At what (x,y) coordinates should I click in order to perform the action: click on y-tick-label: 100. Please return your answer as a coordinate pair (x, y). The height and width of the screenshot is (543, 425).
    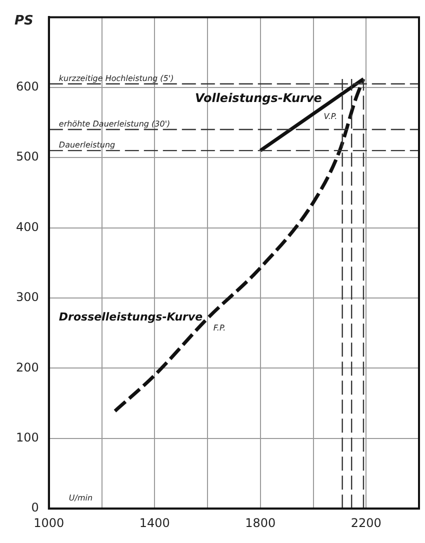
    Looking at the image, I should click on (27, 437).